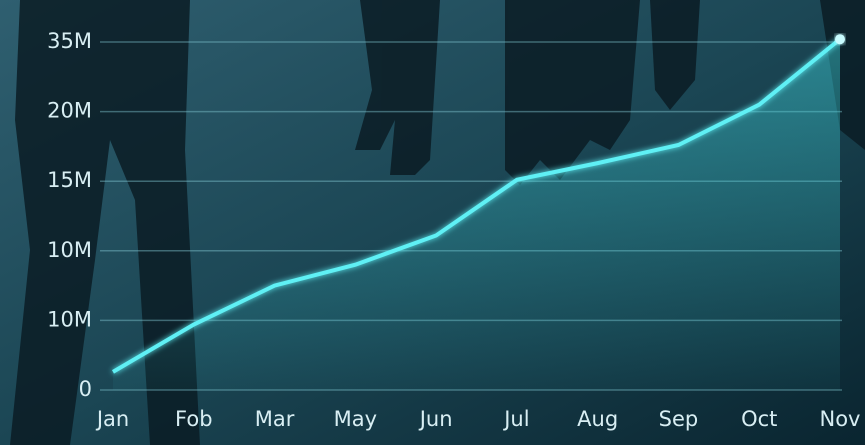 This screenshot has width=865, height=445. I want to click on x-tick-label: Mar, so click(275, 419).